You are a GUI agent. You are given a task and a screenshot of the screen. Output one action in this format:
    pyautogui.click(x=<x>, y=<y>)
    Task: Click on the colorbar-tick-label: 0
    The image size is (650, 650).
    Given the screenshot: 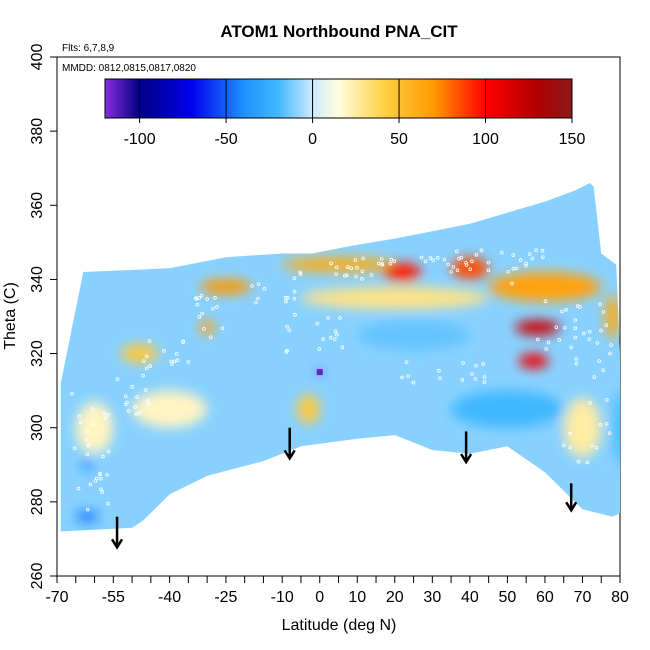 What is the action you would take?
    pyautogui.click(x=312, y=139)
    